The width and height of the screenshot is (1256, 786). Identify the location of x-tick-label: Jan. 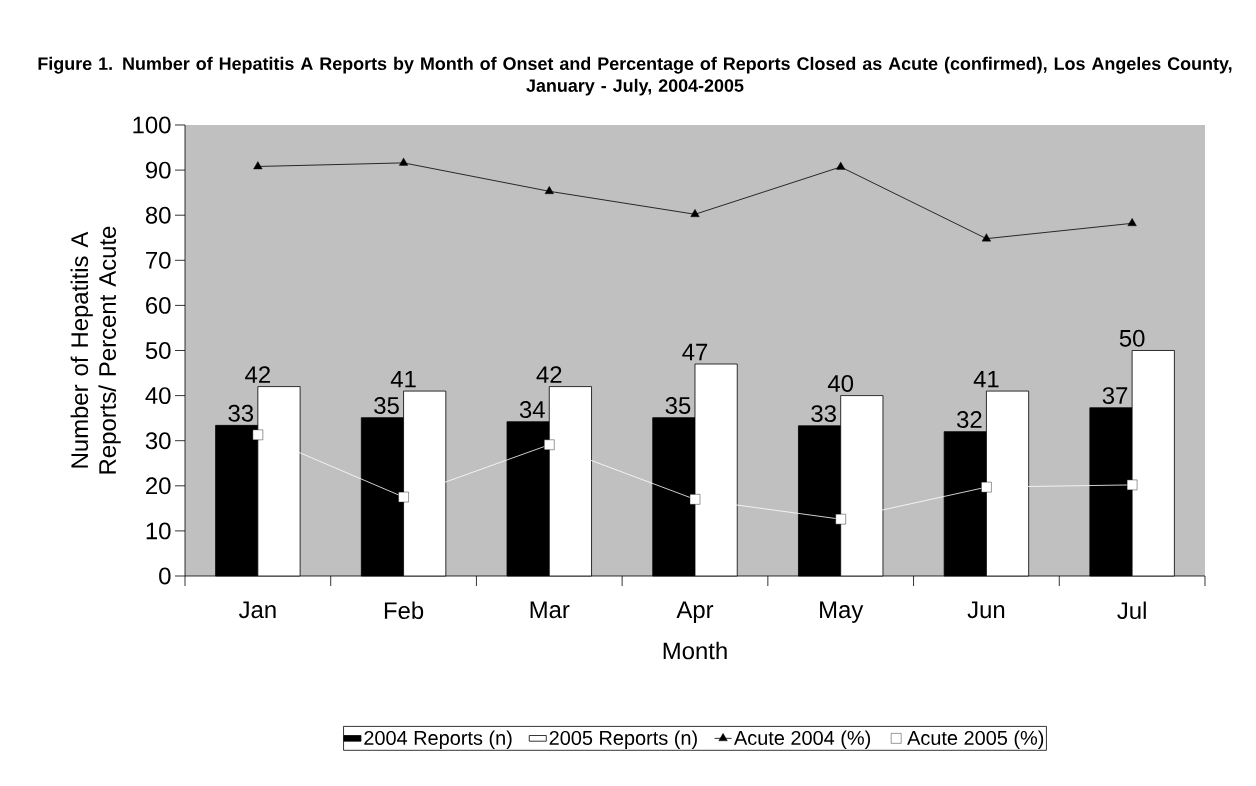
(257, 610).